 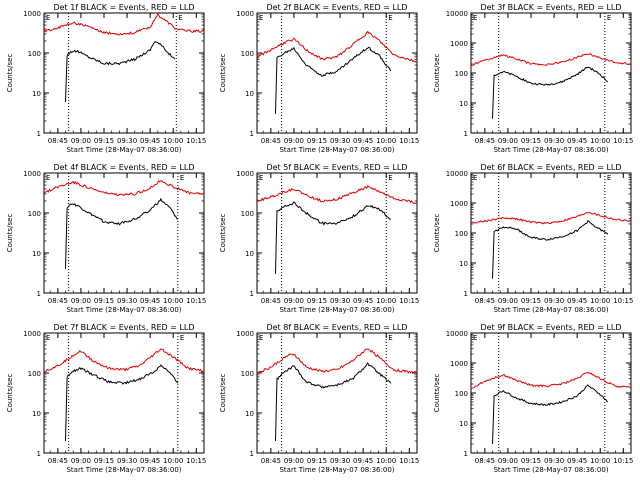 What do you see at coordinates (123, 167) in the screenshot?
I see `panel-title: Det 4f BLACK = Events, RED = LLD` at bounding box center [123, 167].